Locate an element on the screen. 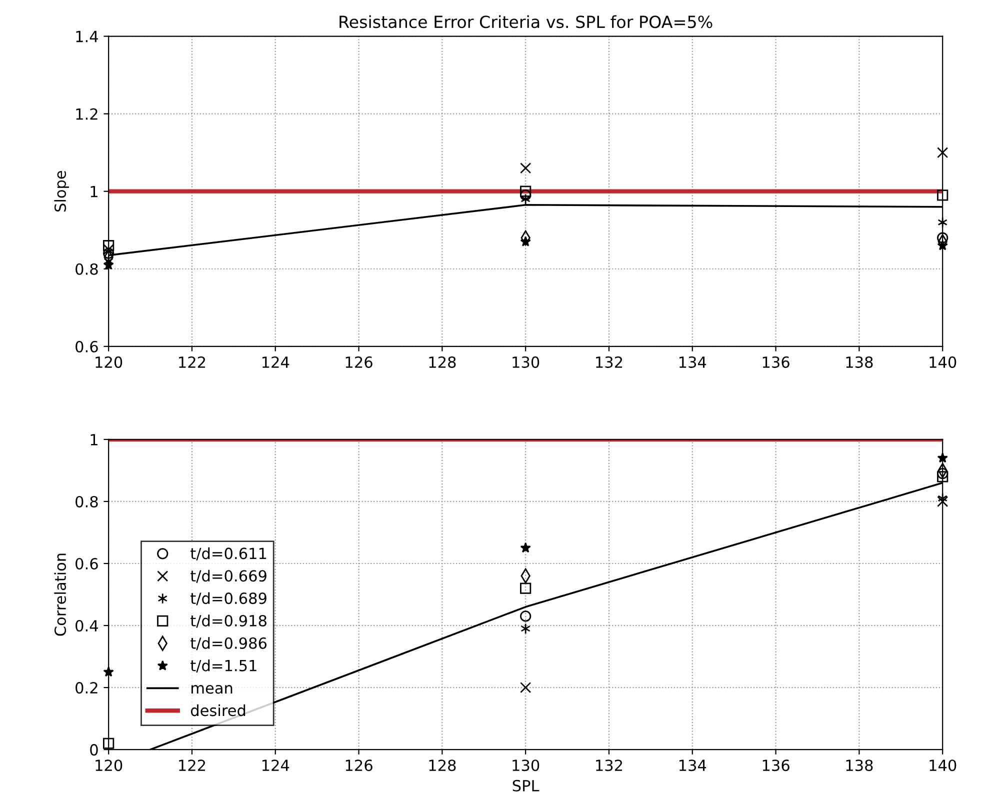 Image resolution: width=987 pixels, height=806 pixels. legend-label: mean is located at coordinates (212, 689).